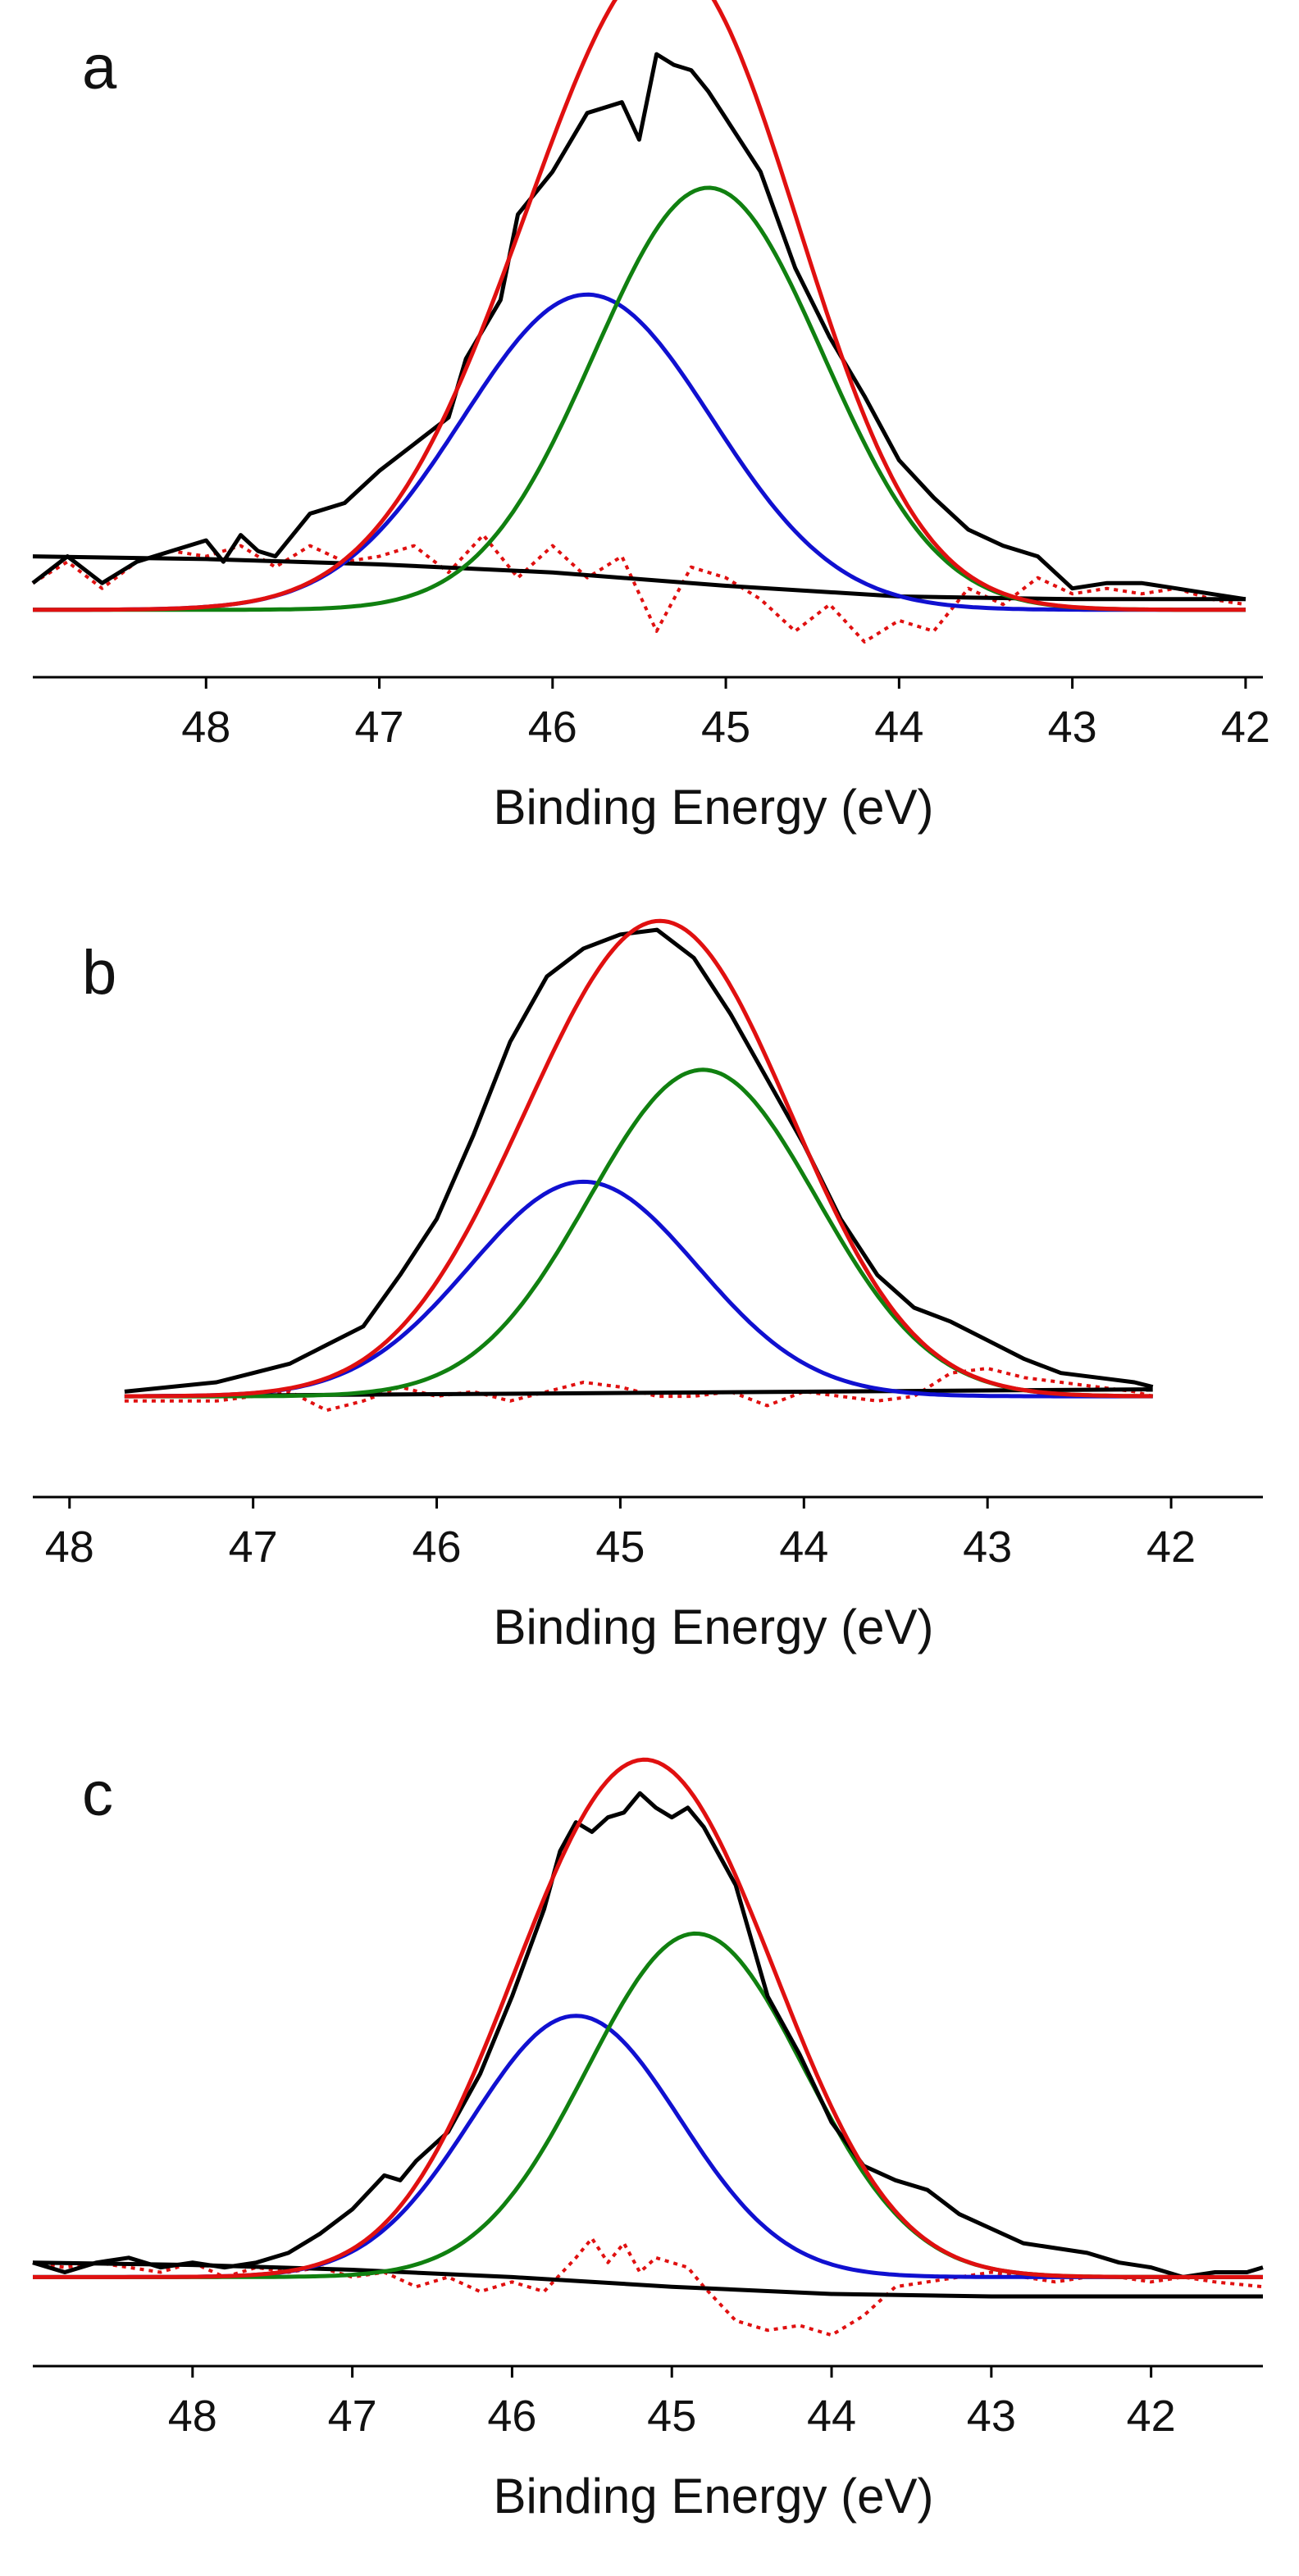 The width and height of the screenshot is (1299, 2576). I want to click on panel-letter: a, so click(99, 67).